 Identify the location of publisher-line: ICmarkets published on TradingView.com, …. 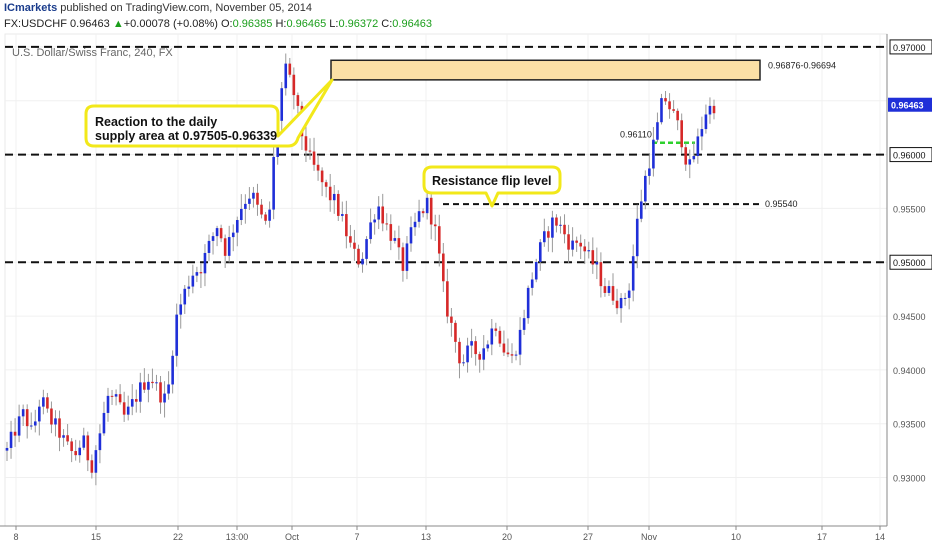
(158, 8).